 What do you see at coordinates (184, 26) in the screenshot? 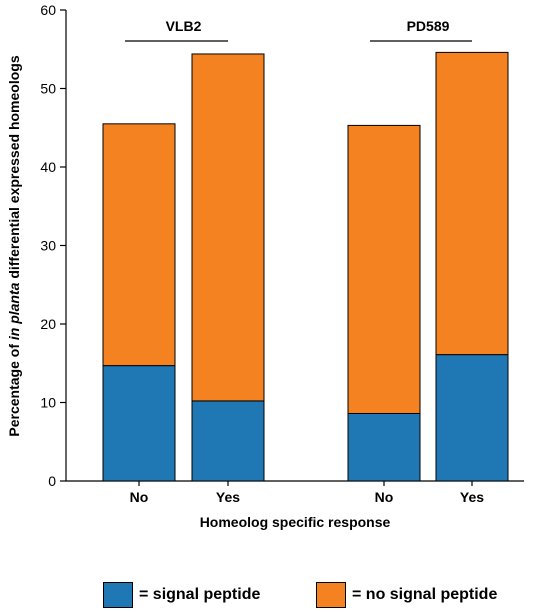
I see `group-label-vlb2: VLB2` at bounding box center [184, 26].